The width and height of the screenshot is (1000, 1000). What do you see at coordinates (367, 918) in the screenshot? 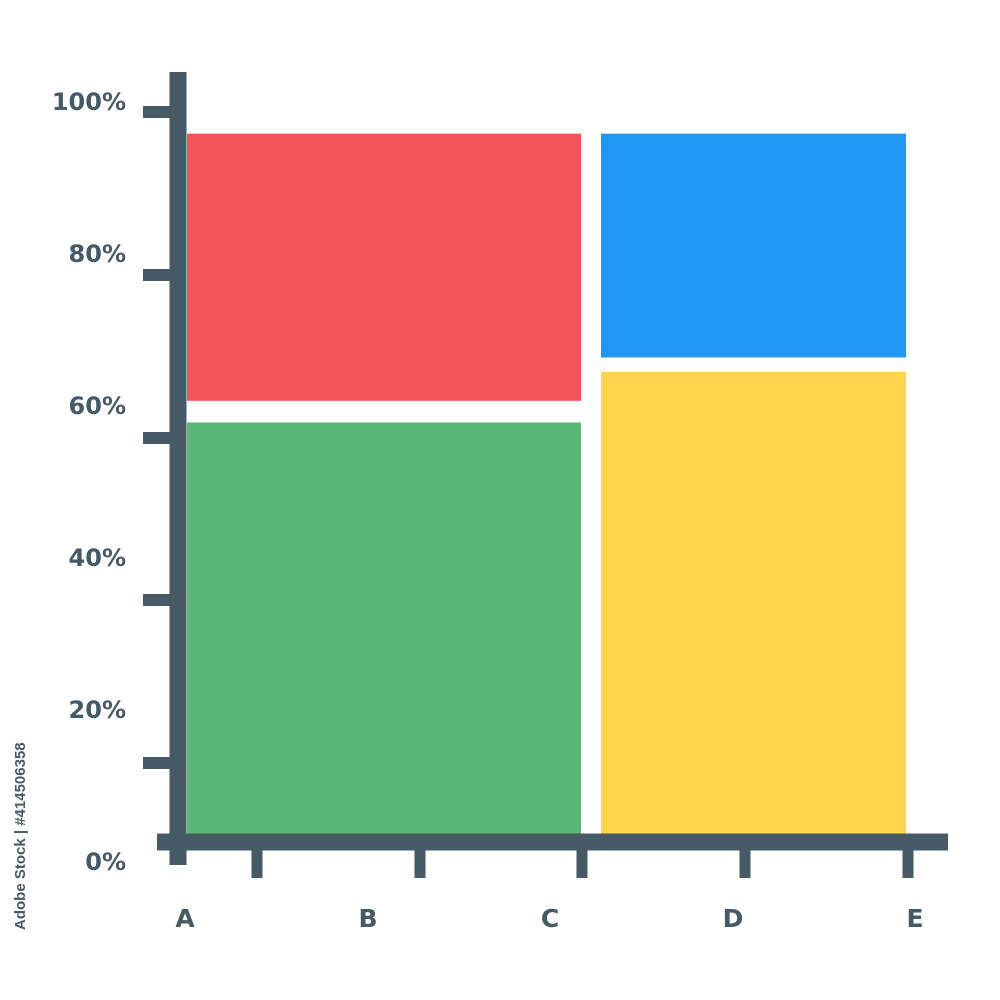
I see `x-tick-label: B` at bounding box center [367, 918].